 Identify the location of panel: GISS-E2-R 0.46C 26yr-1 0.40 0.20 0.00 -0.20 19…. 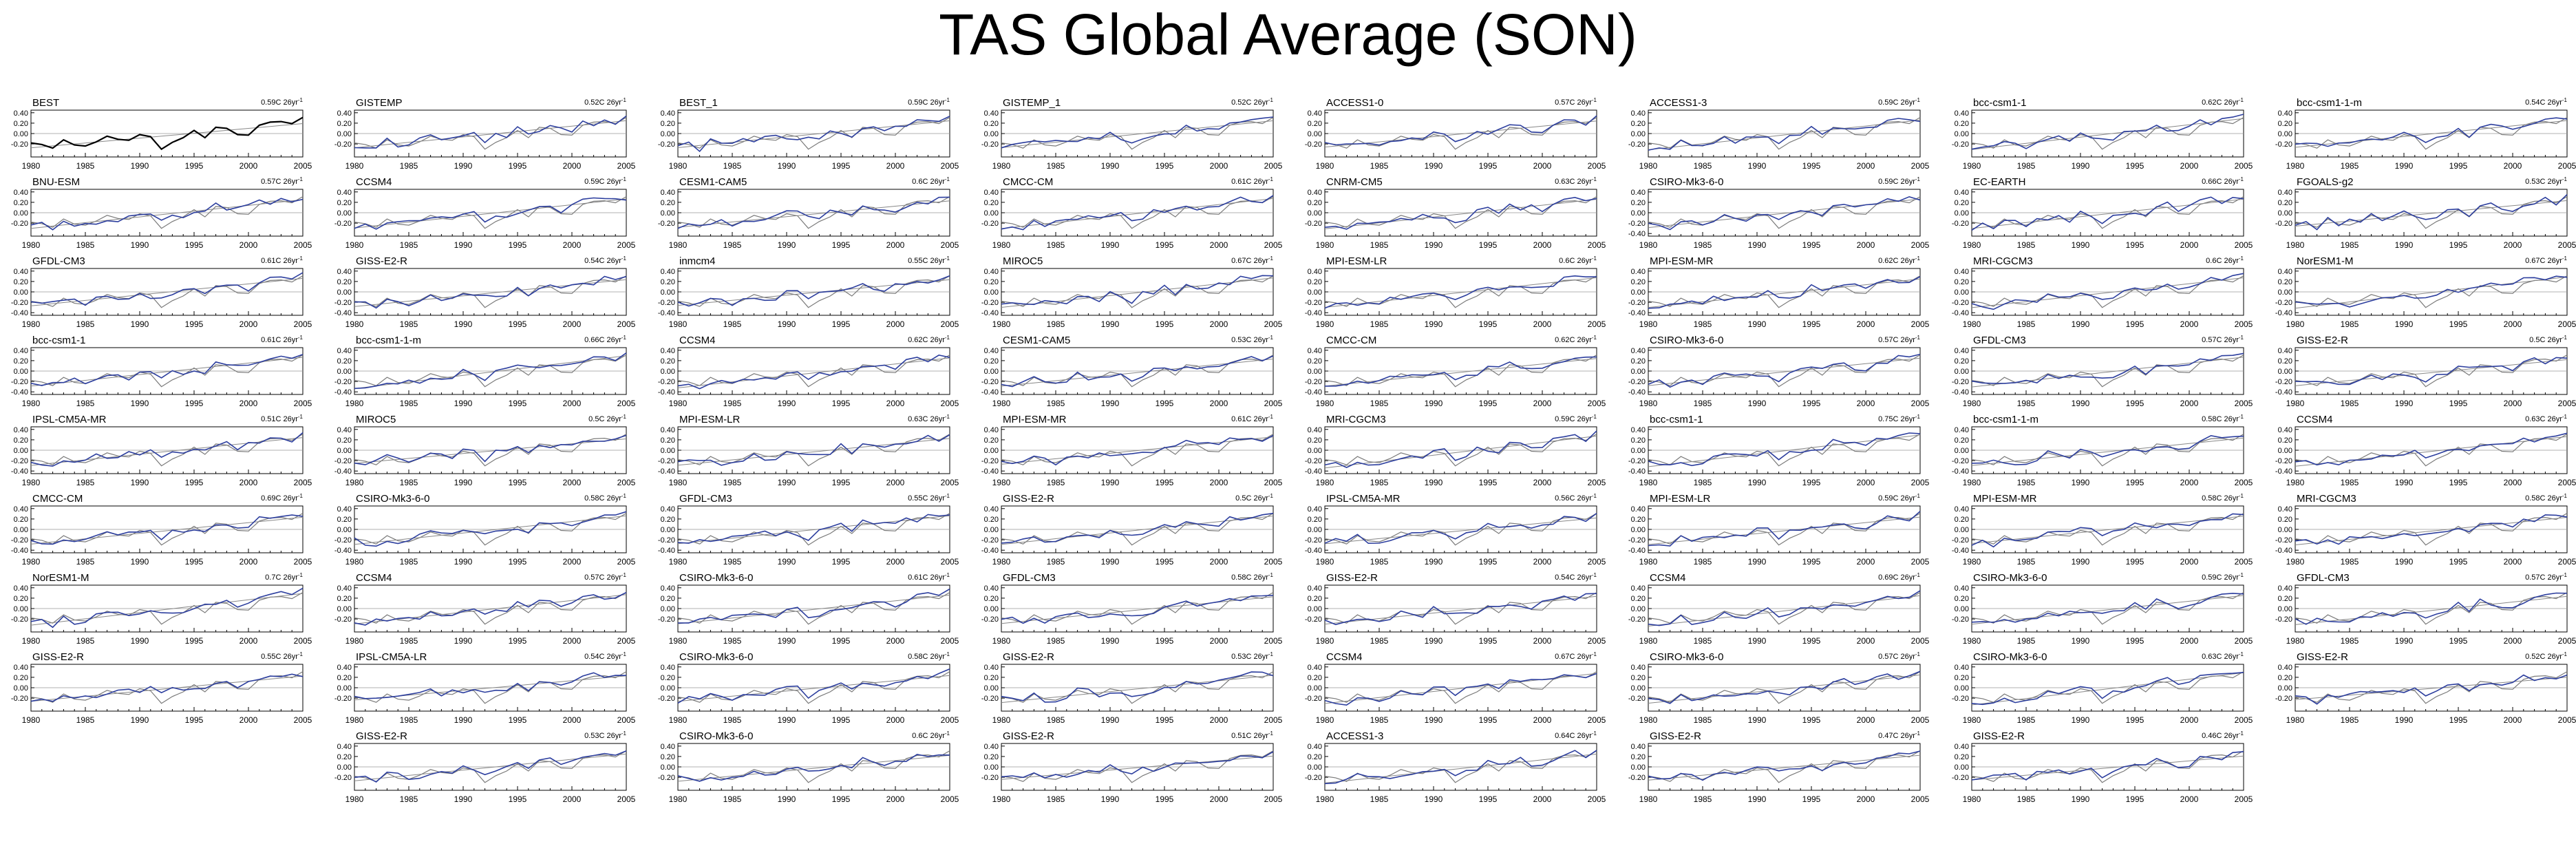
(2102, 767).